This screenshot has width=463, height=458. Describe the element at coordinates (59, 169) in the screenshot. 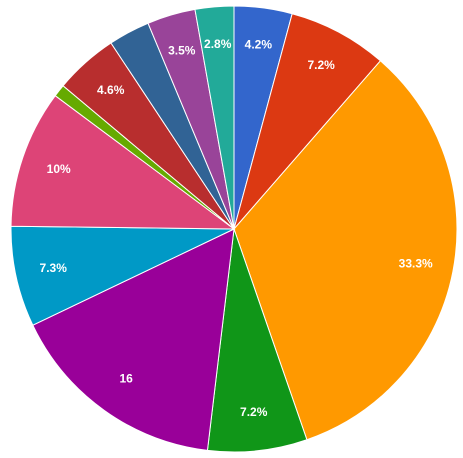

I see `slice-label: 10%` at that location.